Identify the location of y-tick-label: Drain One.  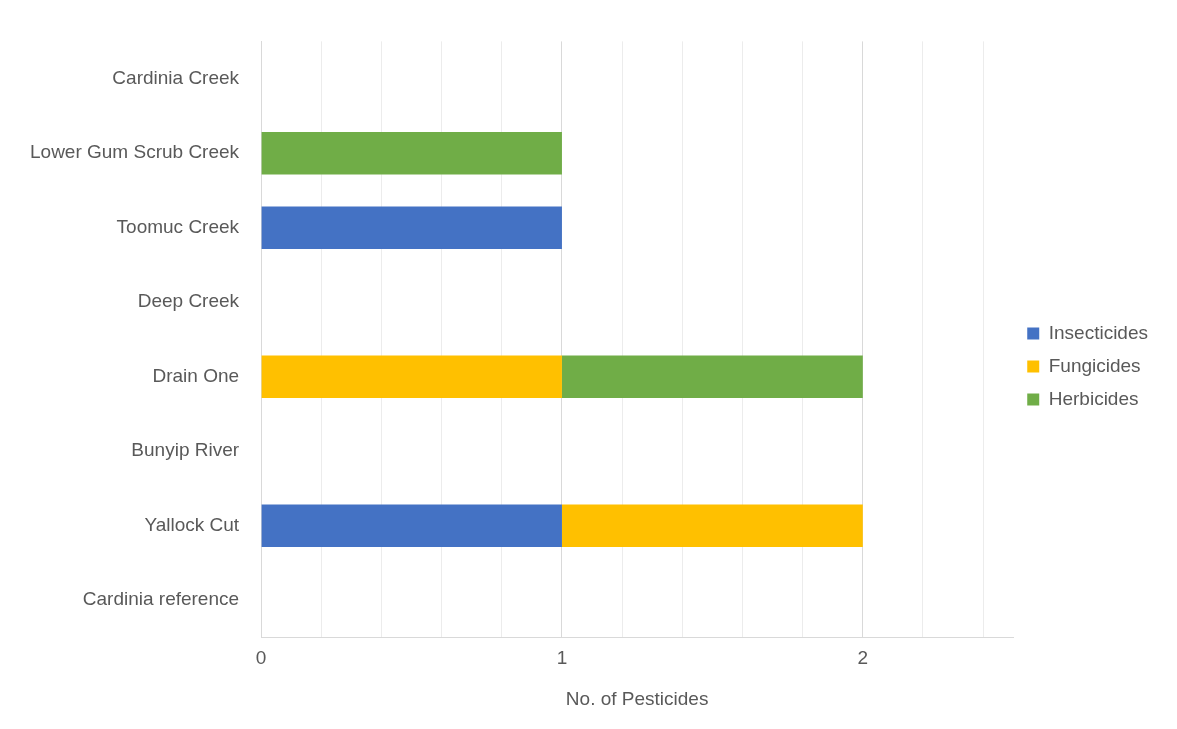
(196, 375).